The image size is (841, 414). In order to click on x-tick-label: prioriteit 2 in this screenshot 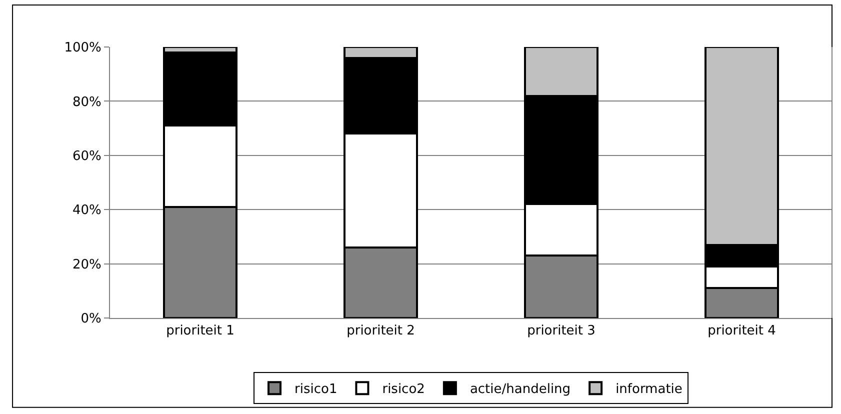, I will do `click(380, 331)`.